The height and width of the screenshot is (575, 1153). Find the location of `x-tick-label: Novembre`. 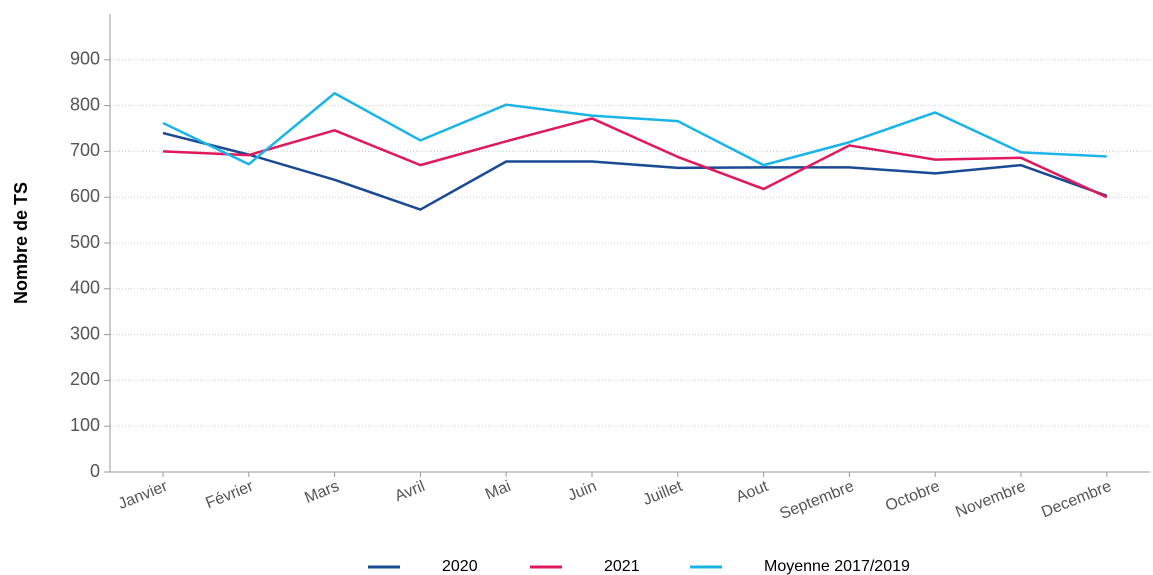

x-tick-label: Novembre is located at coordinates (990, 499).